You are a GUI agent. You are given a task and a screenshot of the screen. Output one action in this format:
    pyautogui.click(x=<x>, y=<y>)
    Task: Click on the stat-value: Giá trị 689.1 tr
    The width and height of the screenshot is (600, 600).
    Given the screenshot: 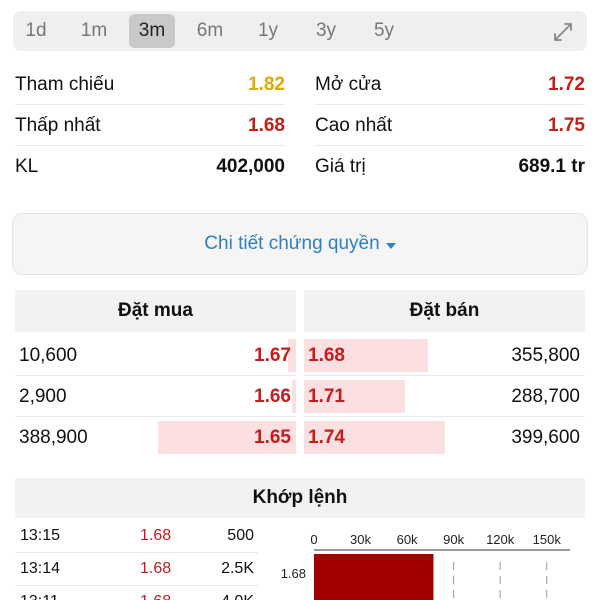 What is the action you would take?
    pyautogui.click(x=450, y=167)
    